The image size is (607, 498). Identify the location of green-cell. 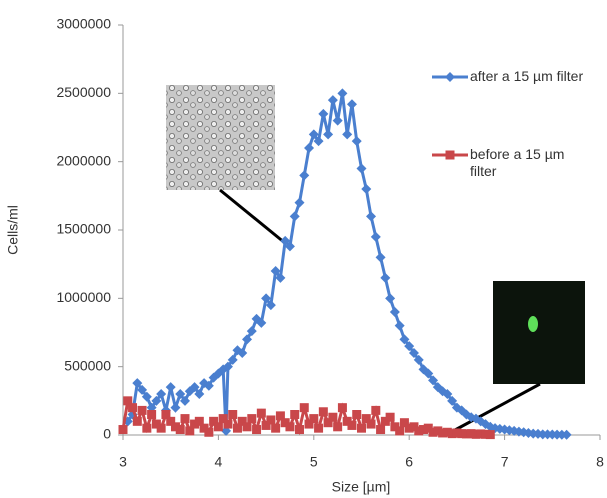
(533, 324).